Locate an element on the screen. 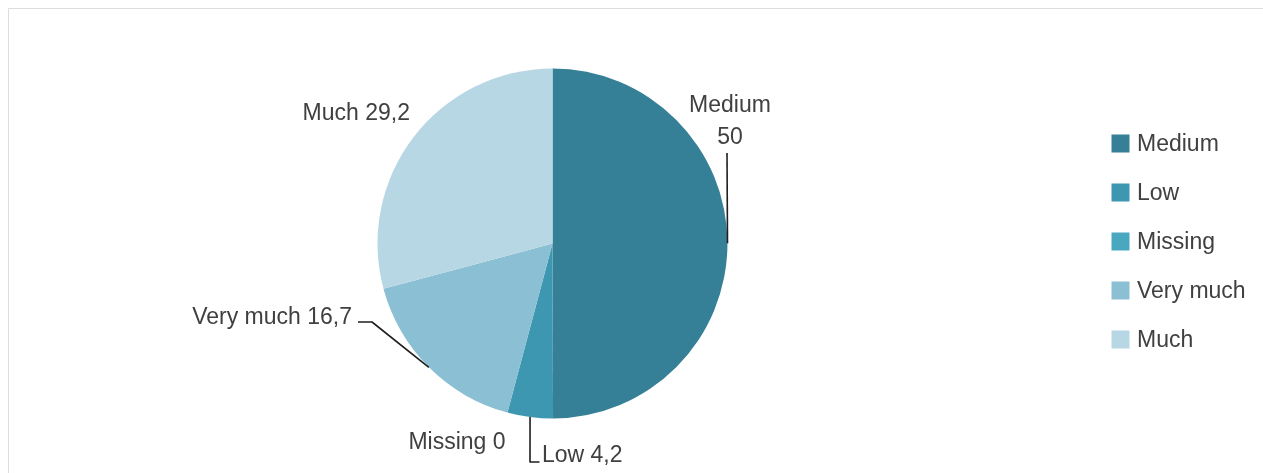 Image resolution: width=1263 pixels, height=473 pixels. legend-label: Very much is located at coordinates (1191, 289).